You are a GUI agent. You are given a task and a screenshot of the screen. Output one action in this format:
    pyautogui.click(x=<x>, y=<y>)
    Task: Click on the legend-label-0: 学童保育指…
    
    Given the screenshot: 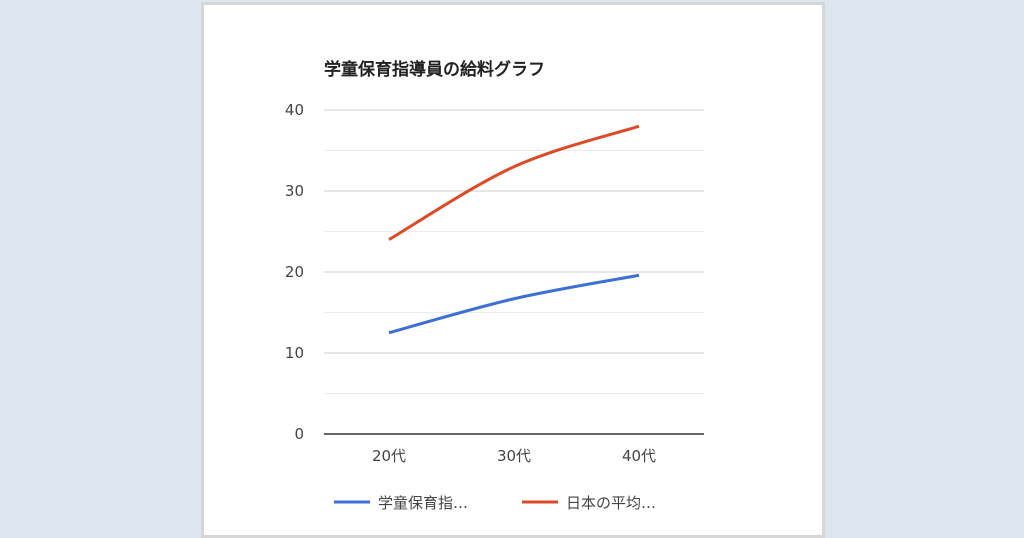 What is the action you would take?
    pyautogui.click(x=423, y=503)
    